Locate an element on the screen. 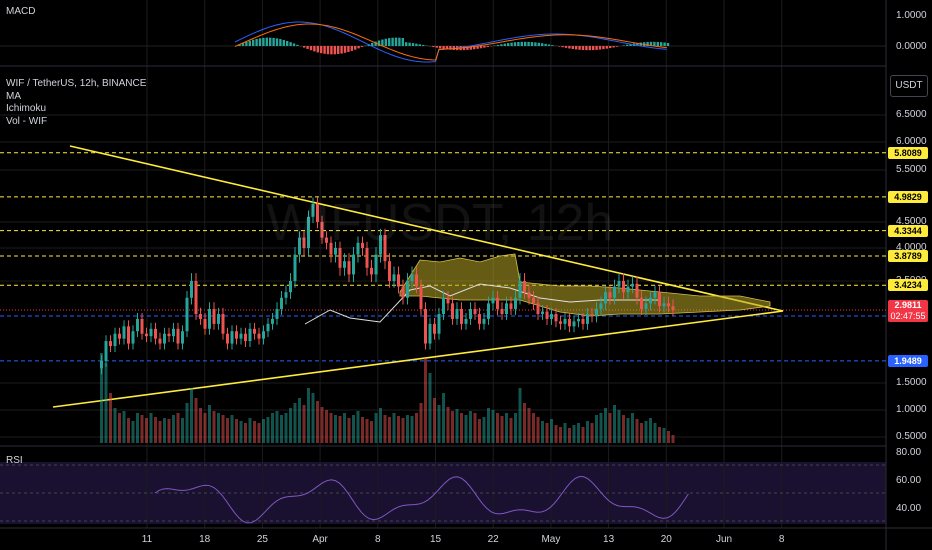 Image resolution: width=932 pixels, height=550 pixels. time-tick: May is located at coordinates (551, 539).